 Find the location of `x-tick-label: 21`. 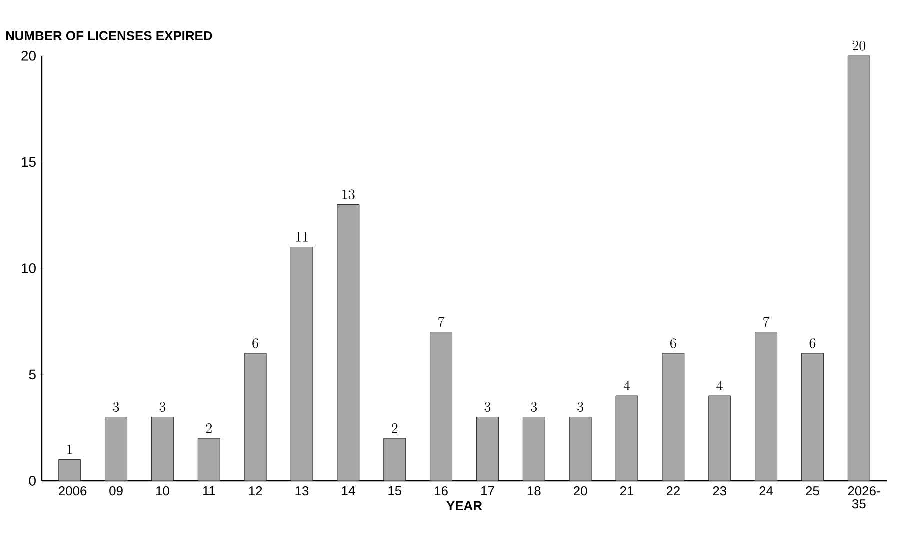

x-tick-label: 21 is located at coordinates (627, 491).